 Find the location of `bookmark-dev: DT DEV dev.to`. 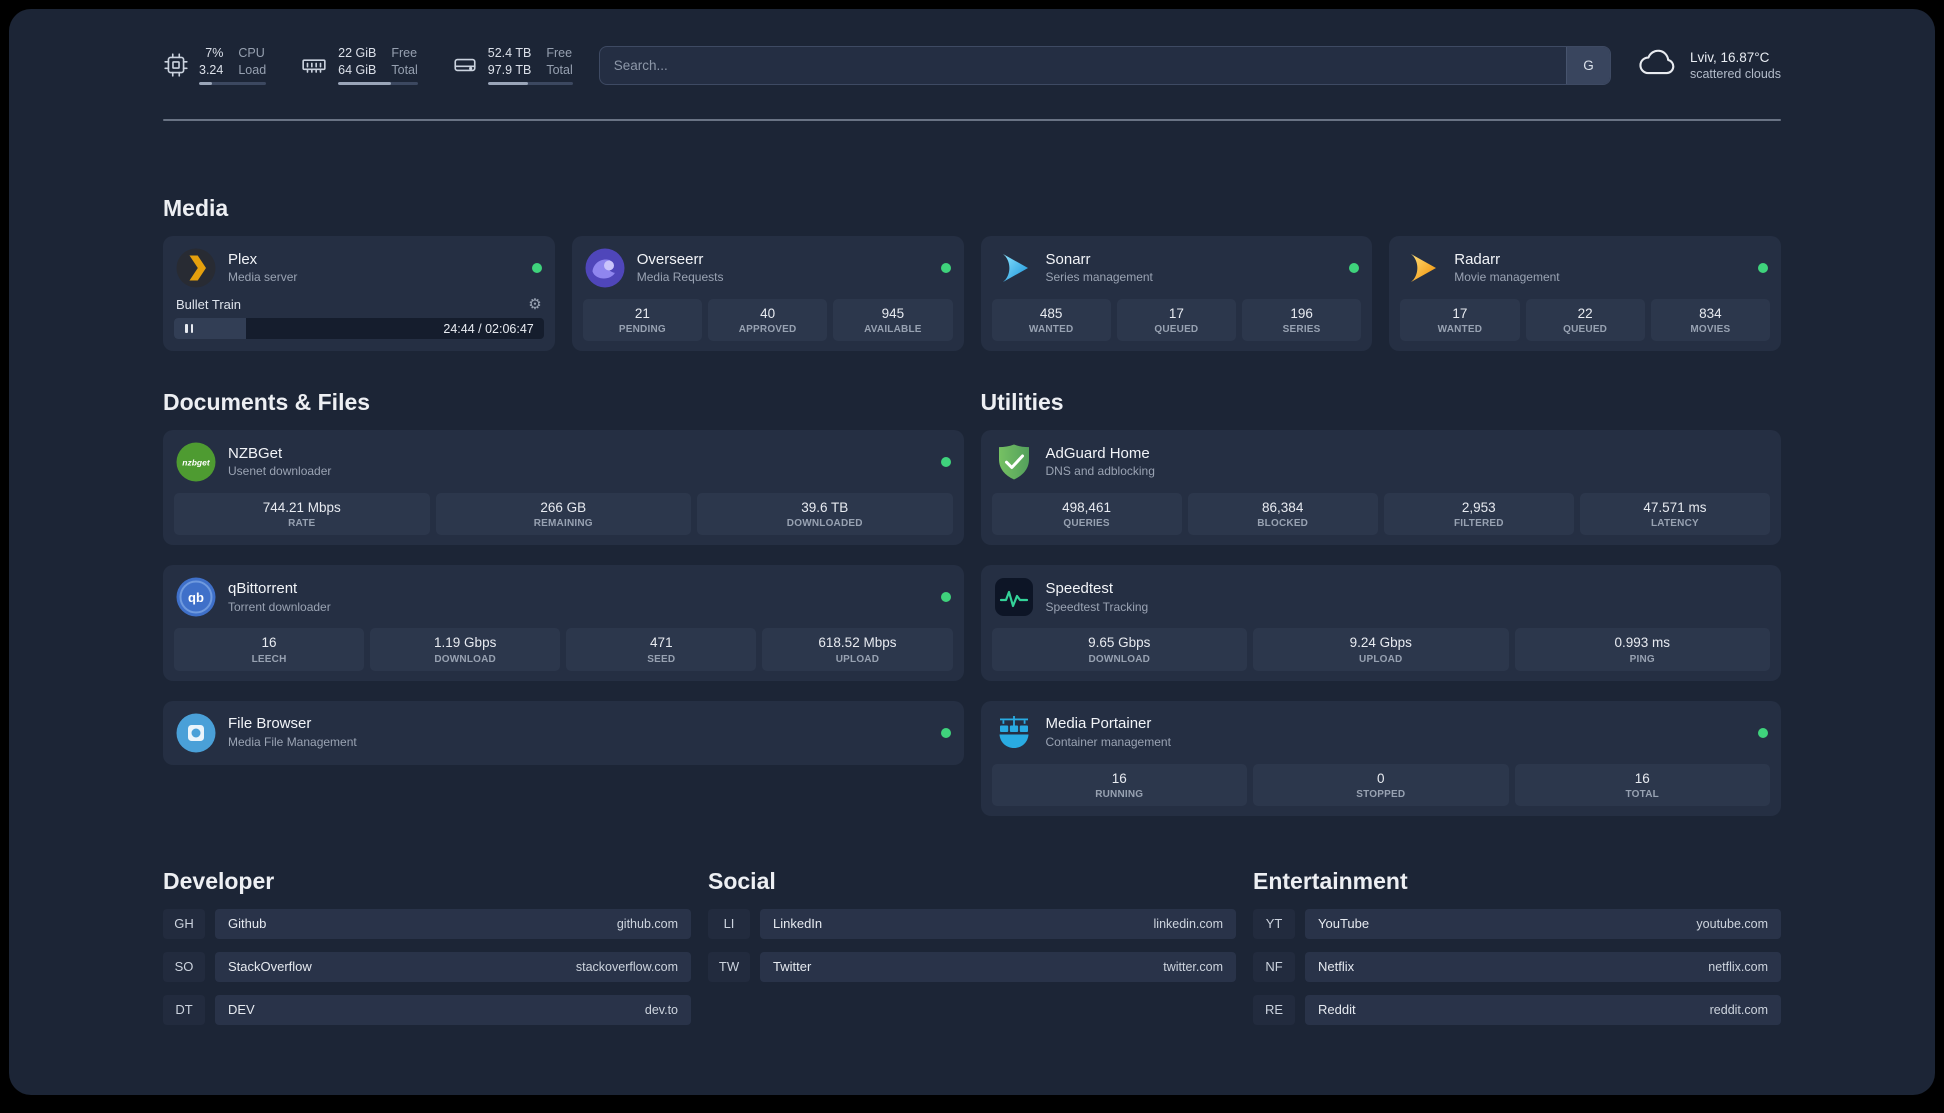

bookmark-dev: DT DEV dev.to is located at coordinates (427, 1009).